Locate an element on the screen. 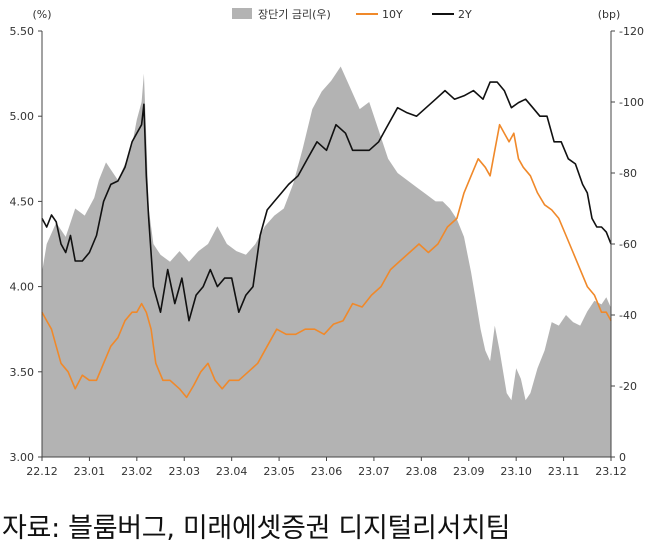 This screenshot has height=553, width=660. right-unit-label: (bp) is located at coordinates (609, 14).